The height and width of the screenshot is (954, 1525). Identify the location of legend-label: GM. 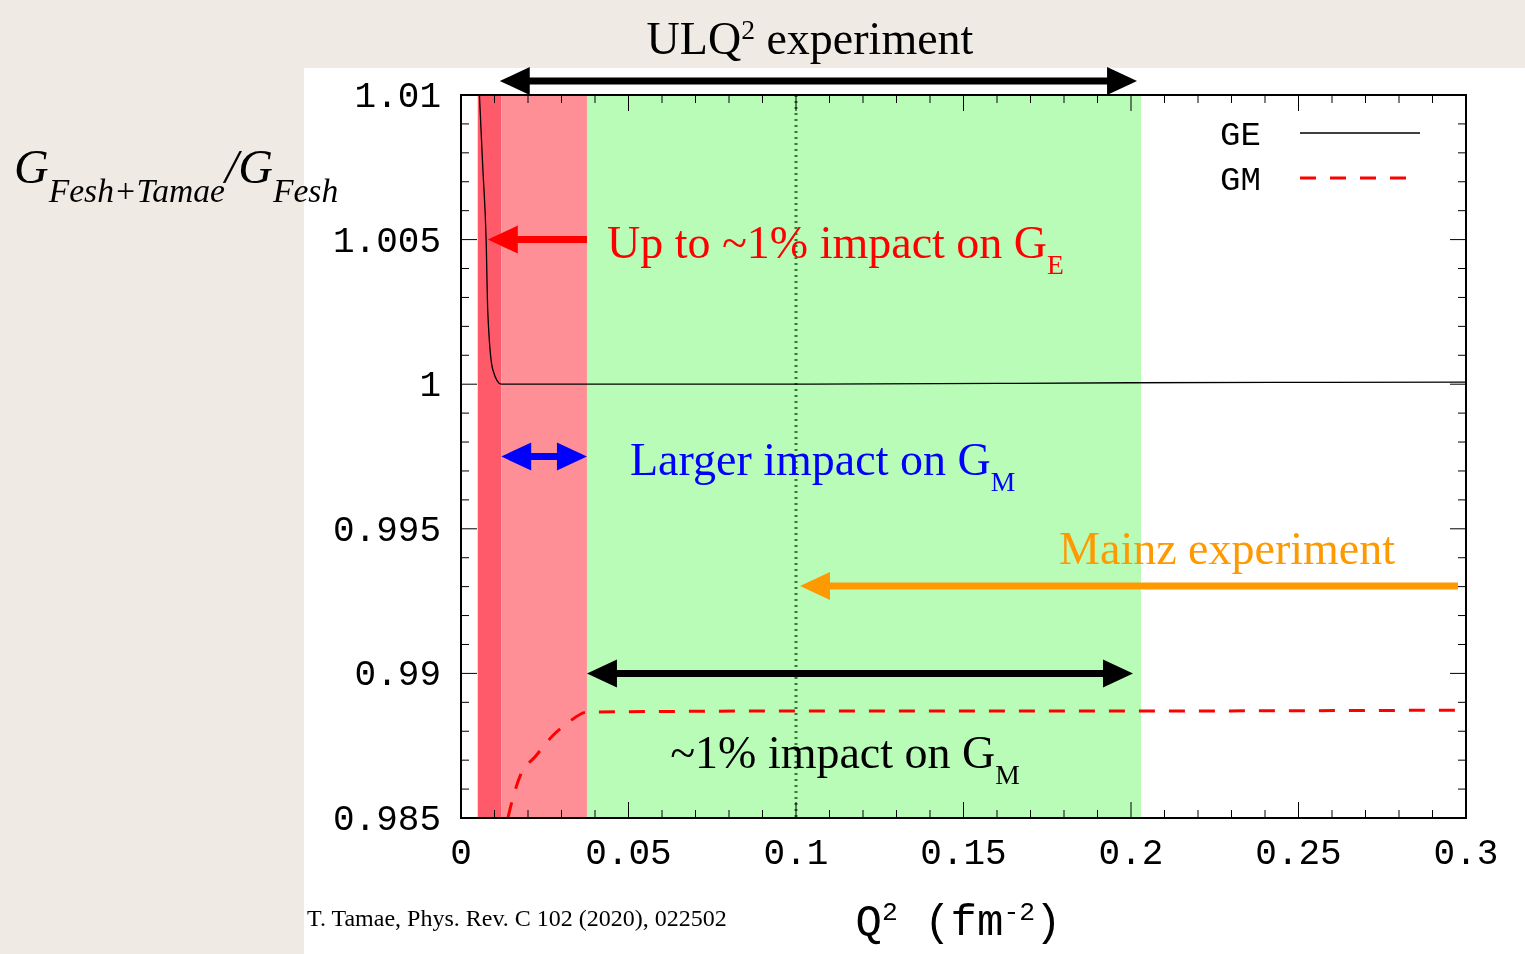
(1240, 181).